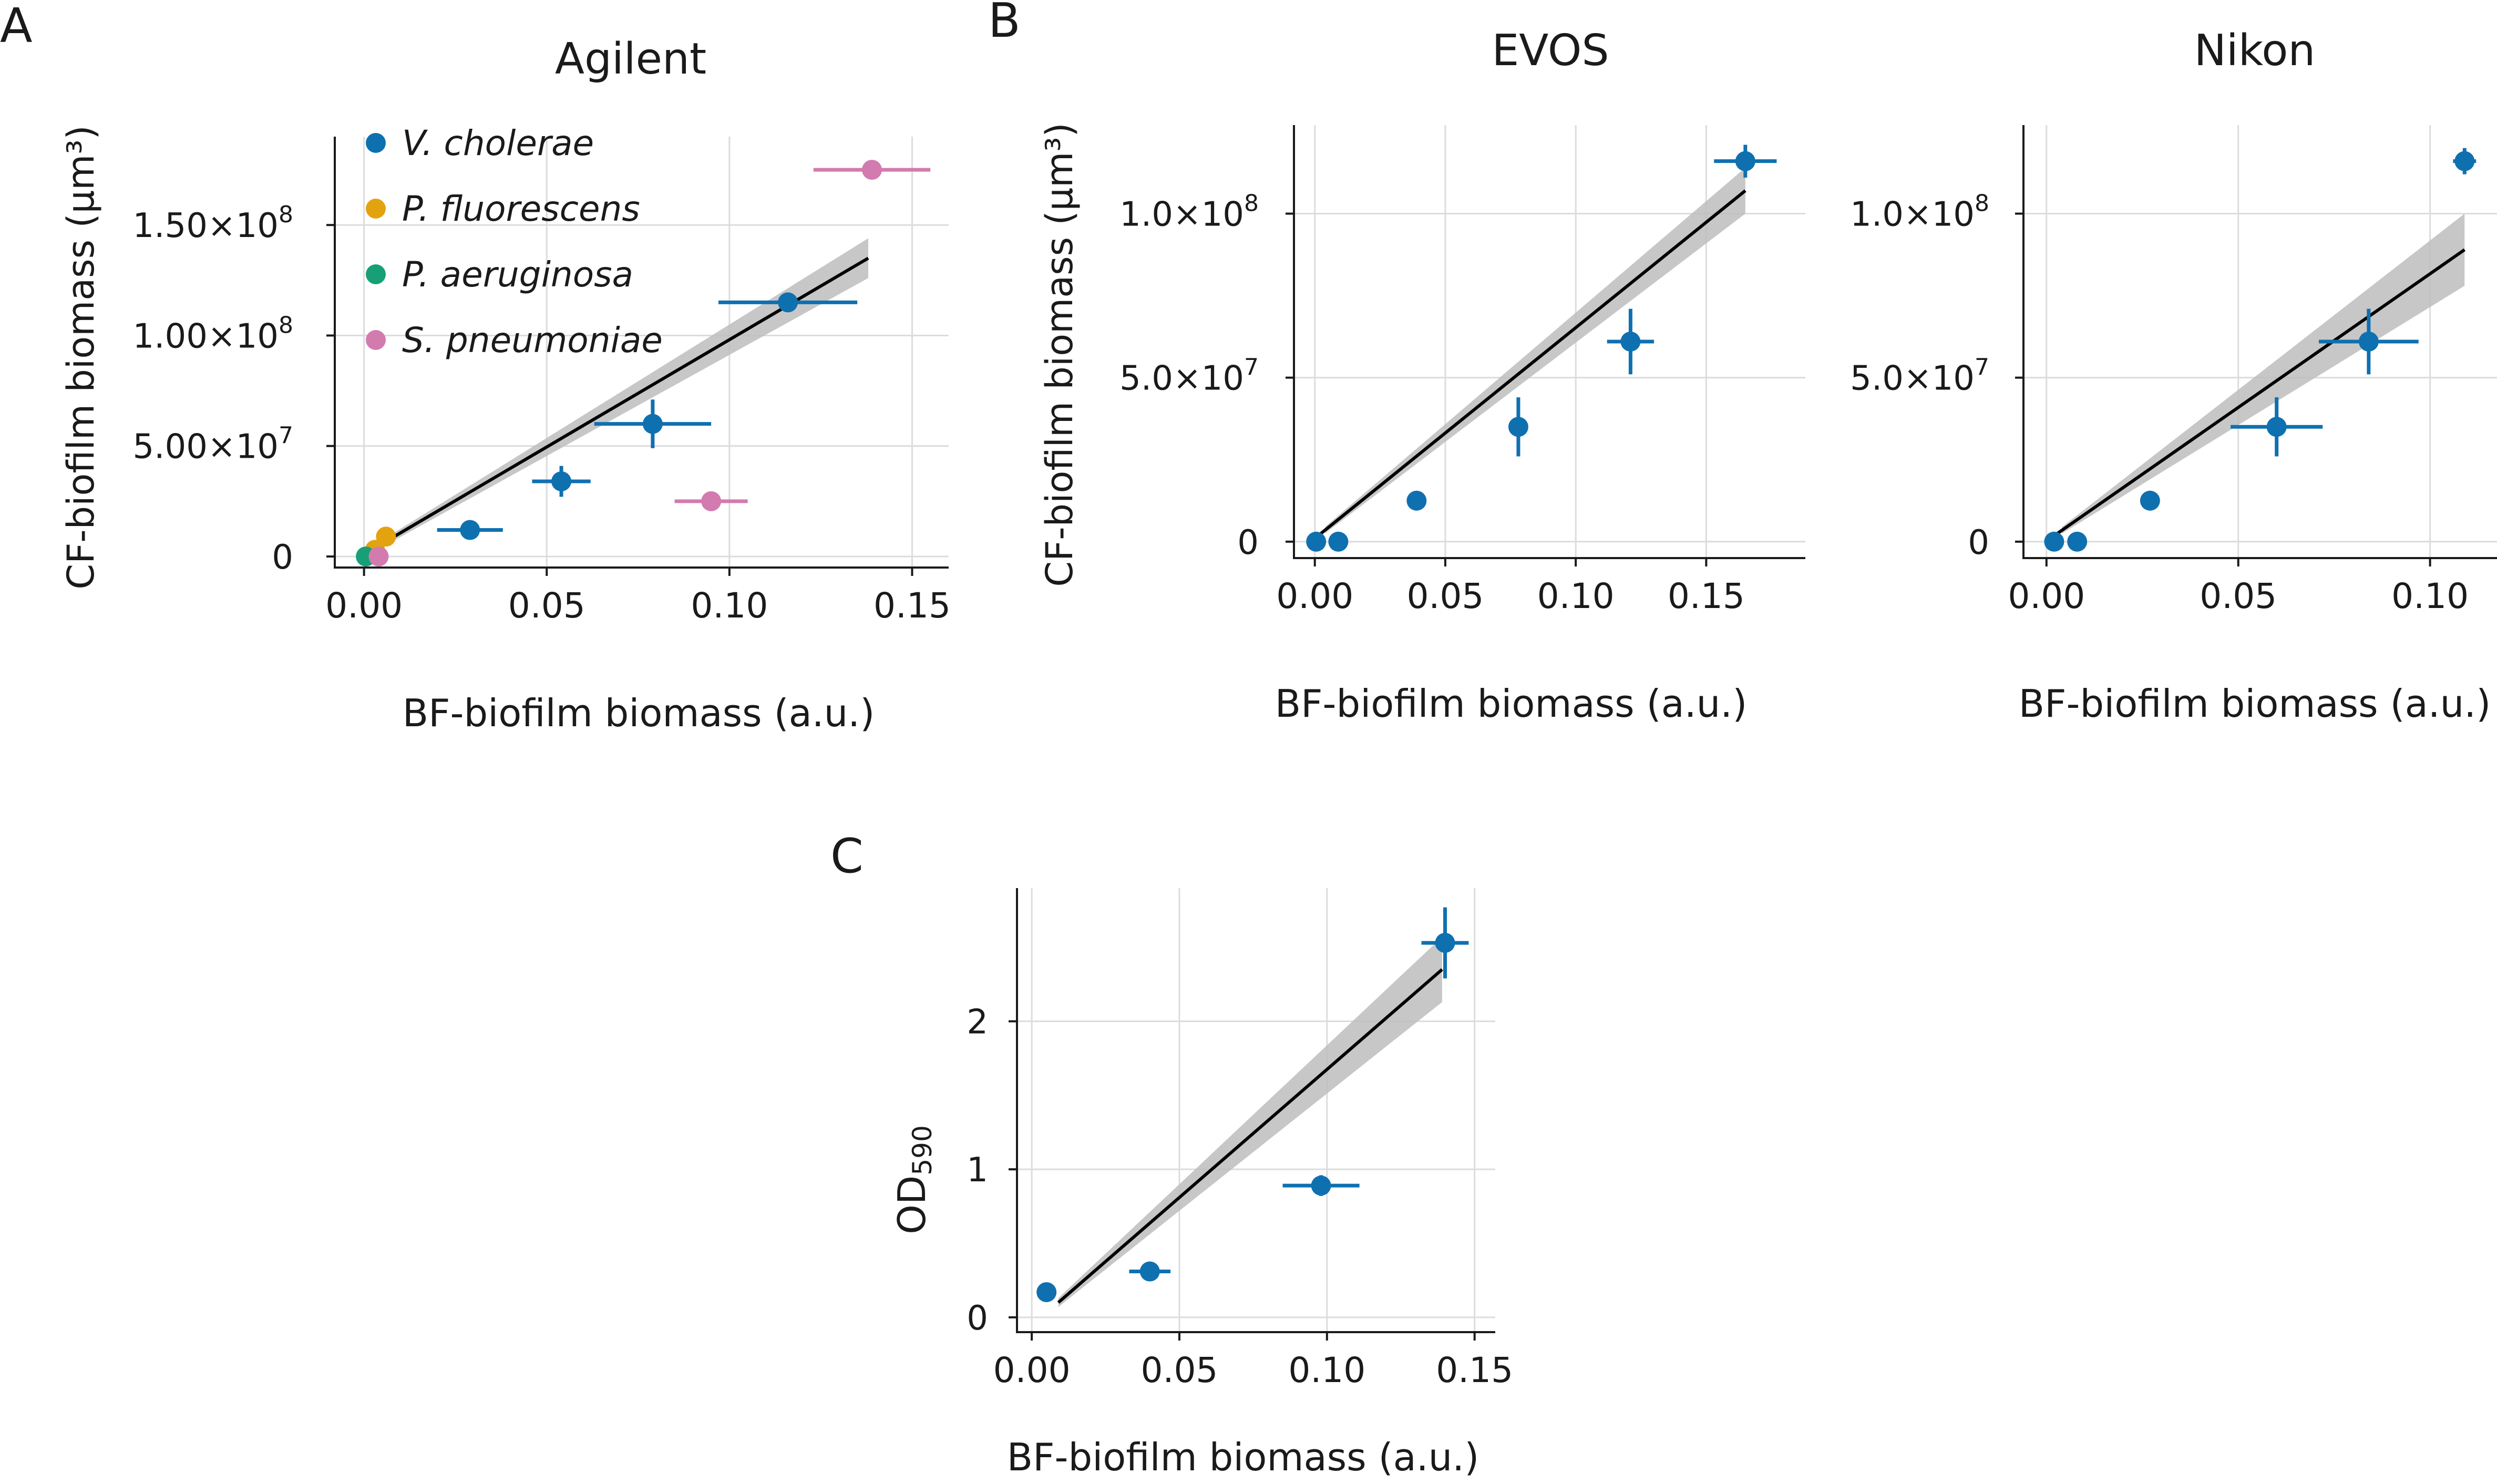 This screenshot has width=2497, height=1484. I want to click on y-tick-label-c-2: 2, so click(977, 1022).